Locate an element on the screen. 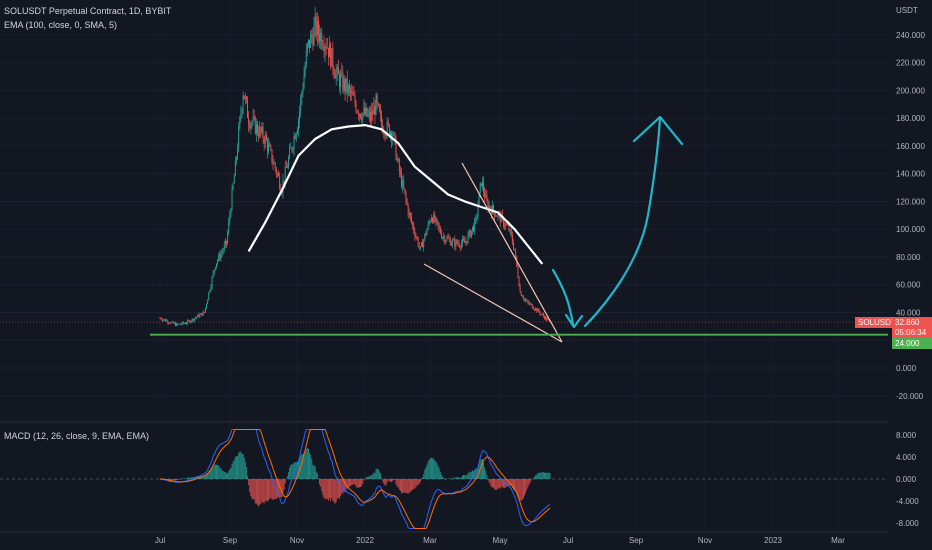 The width and height of the screenshot is (932, 550). time-axis: Jul Sep Nov 2022 Mar May Jul Sep Nov 2023 Mar is located at coordinates (500, 540).